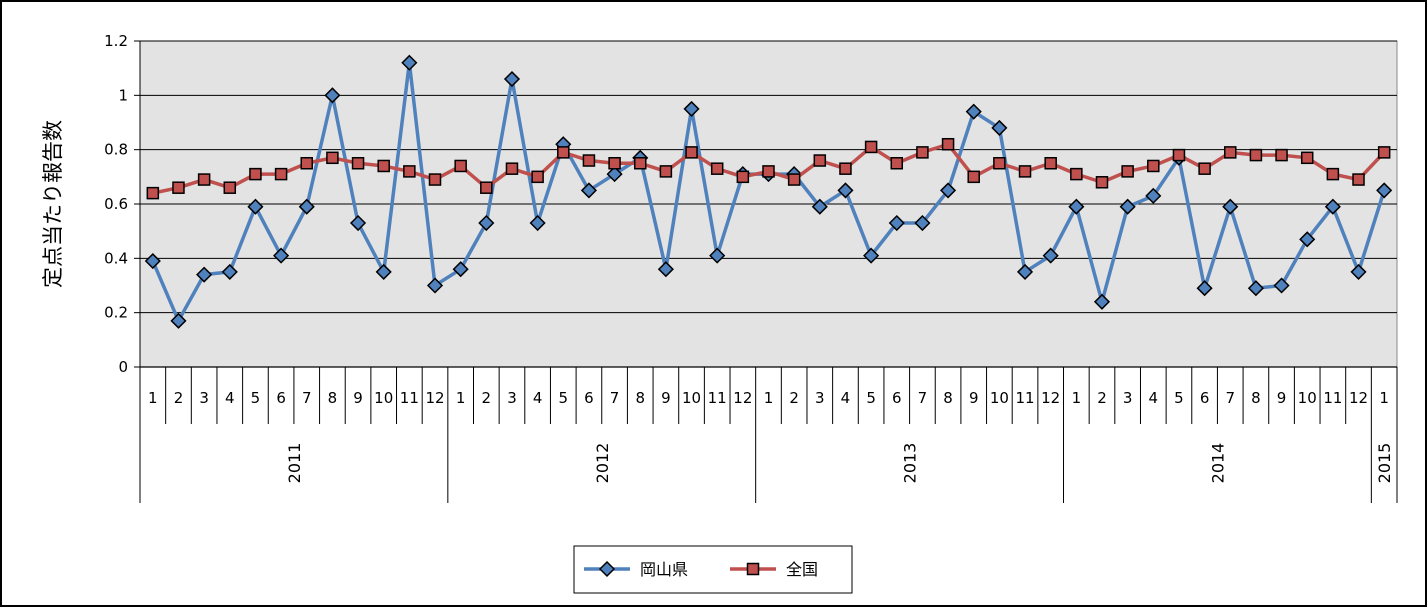 The image size is (1427, 611). I want to click on month-tick-label: 10, so click(999, 398).